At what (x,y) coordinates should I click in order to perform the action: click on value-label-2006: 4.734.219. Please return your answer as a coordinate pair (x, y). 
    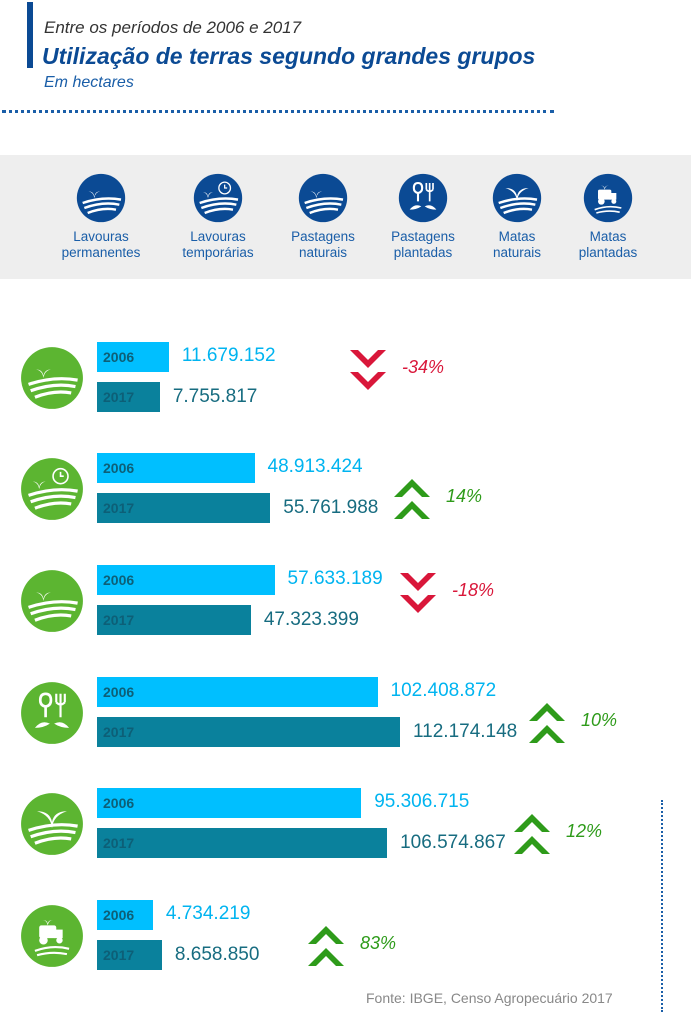
    Looking at the image, I should click on (208, 913).